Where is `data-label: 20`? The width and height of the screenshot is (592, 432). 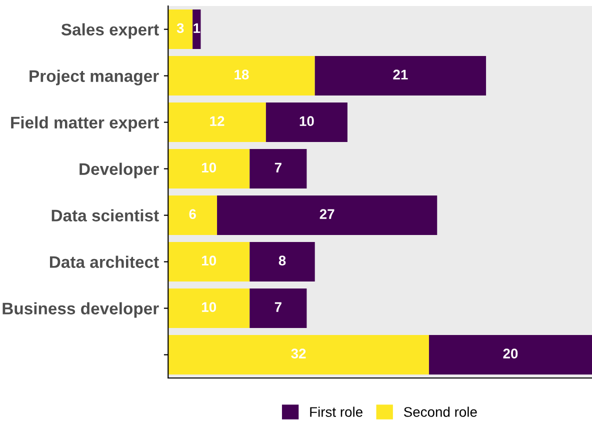 data-label: 20 is located at coordinates (510, 353).